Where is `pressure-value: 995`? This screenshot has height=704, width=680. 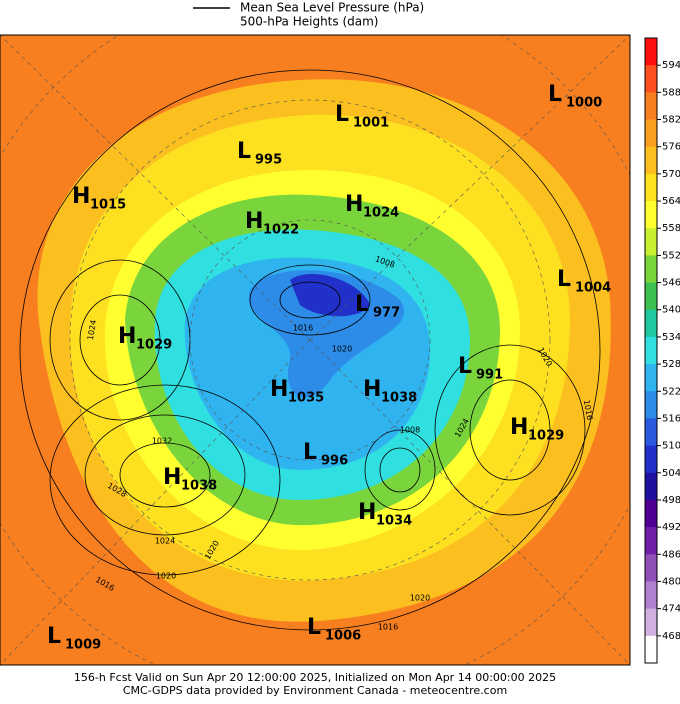 pressure-value: 995 is located at coordinates (268, 160).